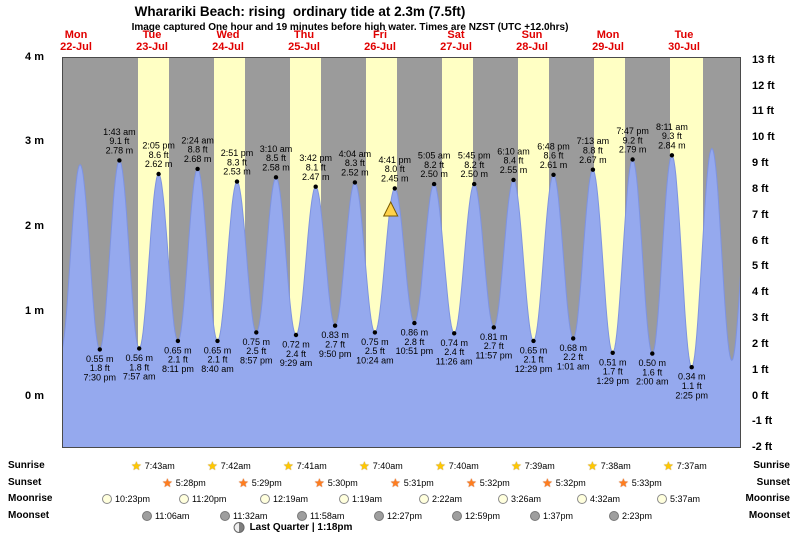 The width and height of the screenshot is (793, 539). What do you see at coordinates (76, 41) in the screenshot?
I see `day-label: Mon 22-Jul` at bounding box center [76, 41].